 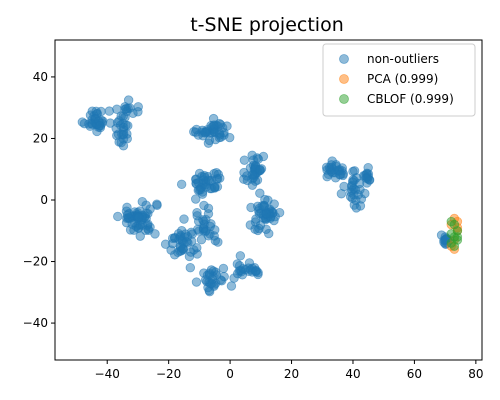 I want to click on legend-label: PCA (0.999), so click(x=402, y=79).